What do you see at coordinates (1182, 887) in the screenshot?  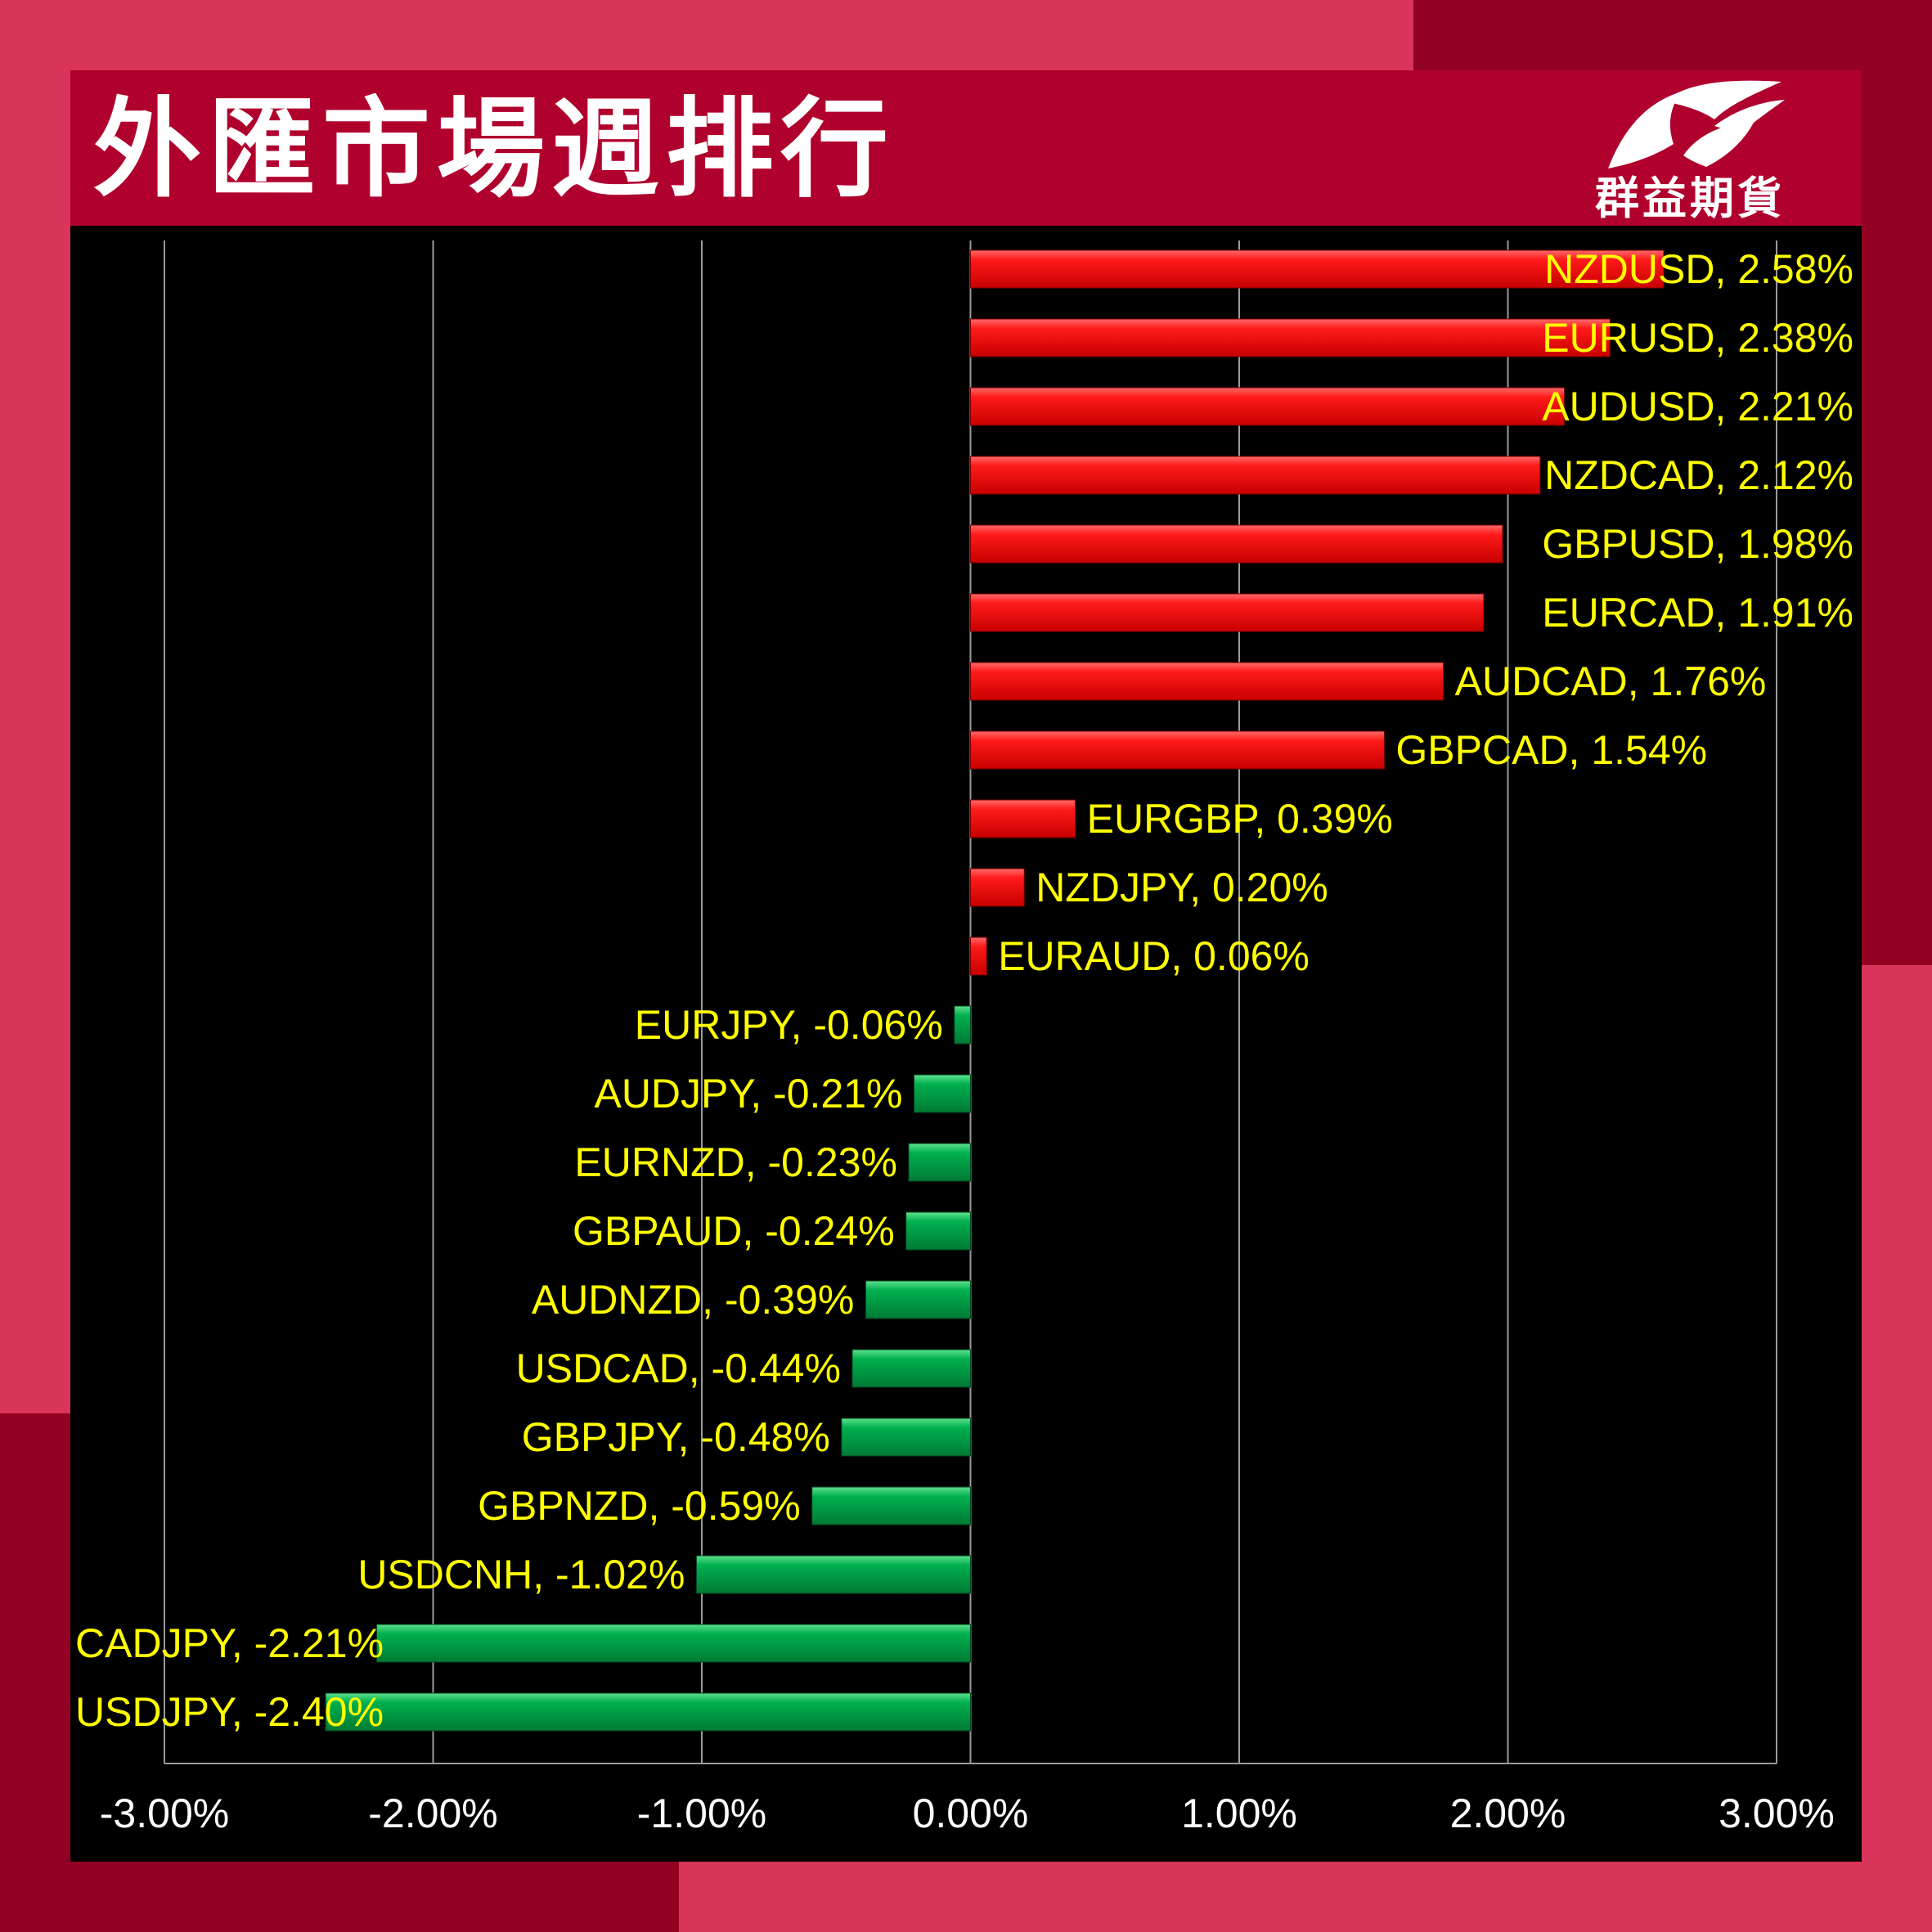 I see `data-label: NZDJPY, 0.20%` at bounding box center [1182, 887].